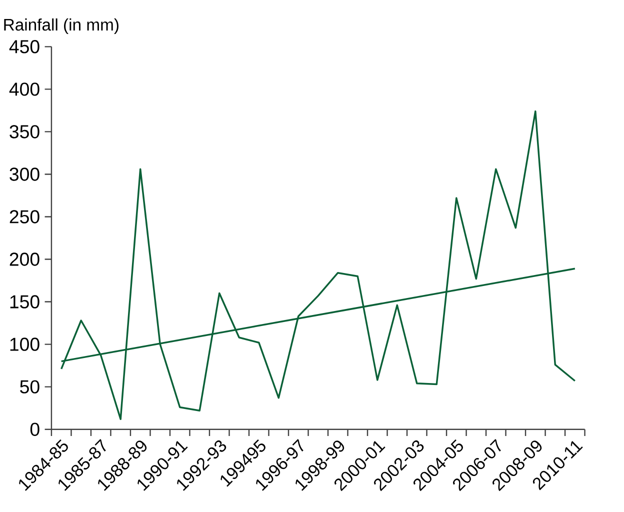 Image resolution: width=624 pixels, height=512 pixels. I want to click on y-tick-label: 450, so click(24, 47).